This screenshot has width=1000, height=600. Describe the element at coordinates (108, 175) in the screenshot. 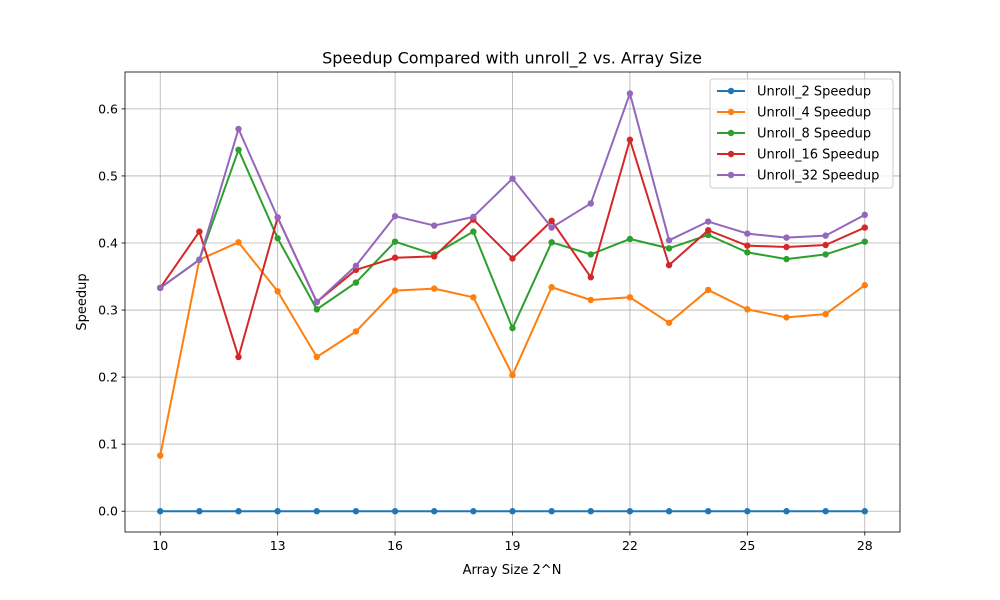

I see `y-tick-label: 0.5` at that location.